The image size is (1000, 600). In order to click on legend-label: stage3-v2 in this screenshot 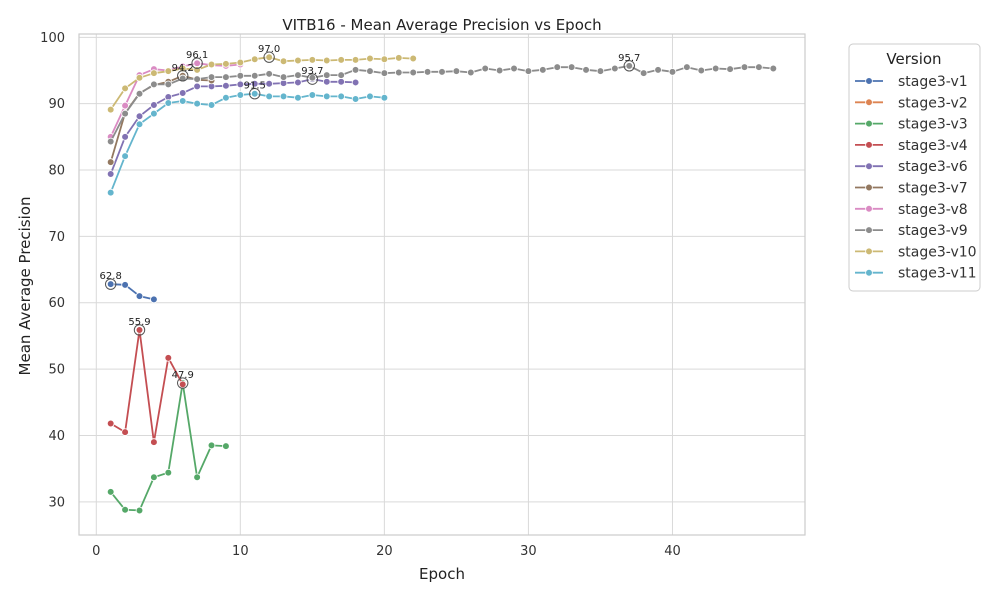, I will do `click(933, 103)`.